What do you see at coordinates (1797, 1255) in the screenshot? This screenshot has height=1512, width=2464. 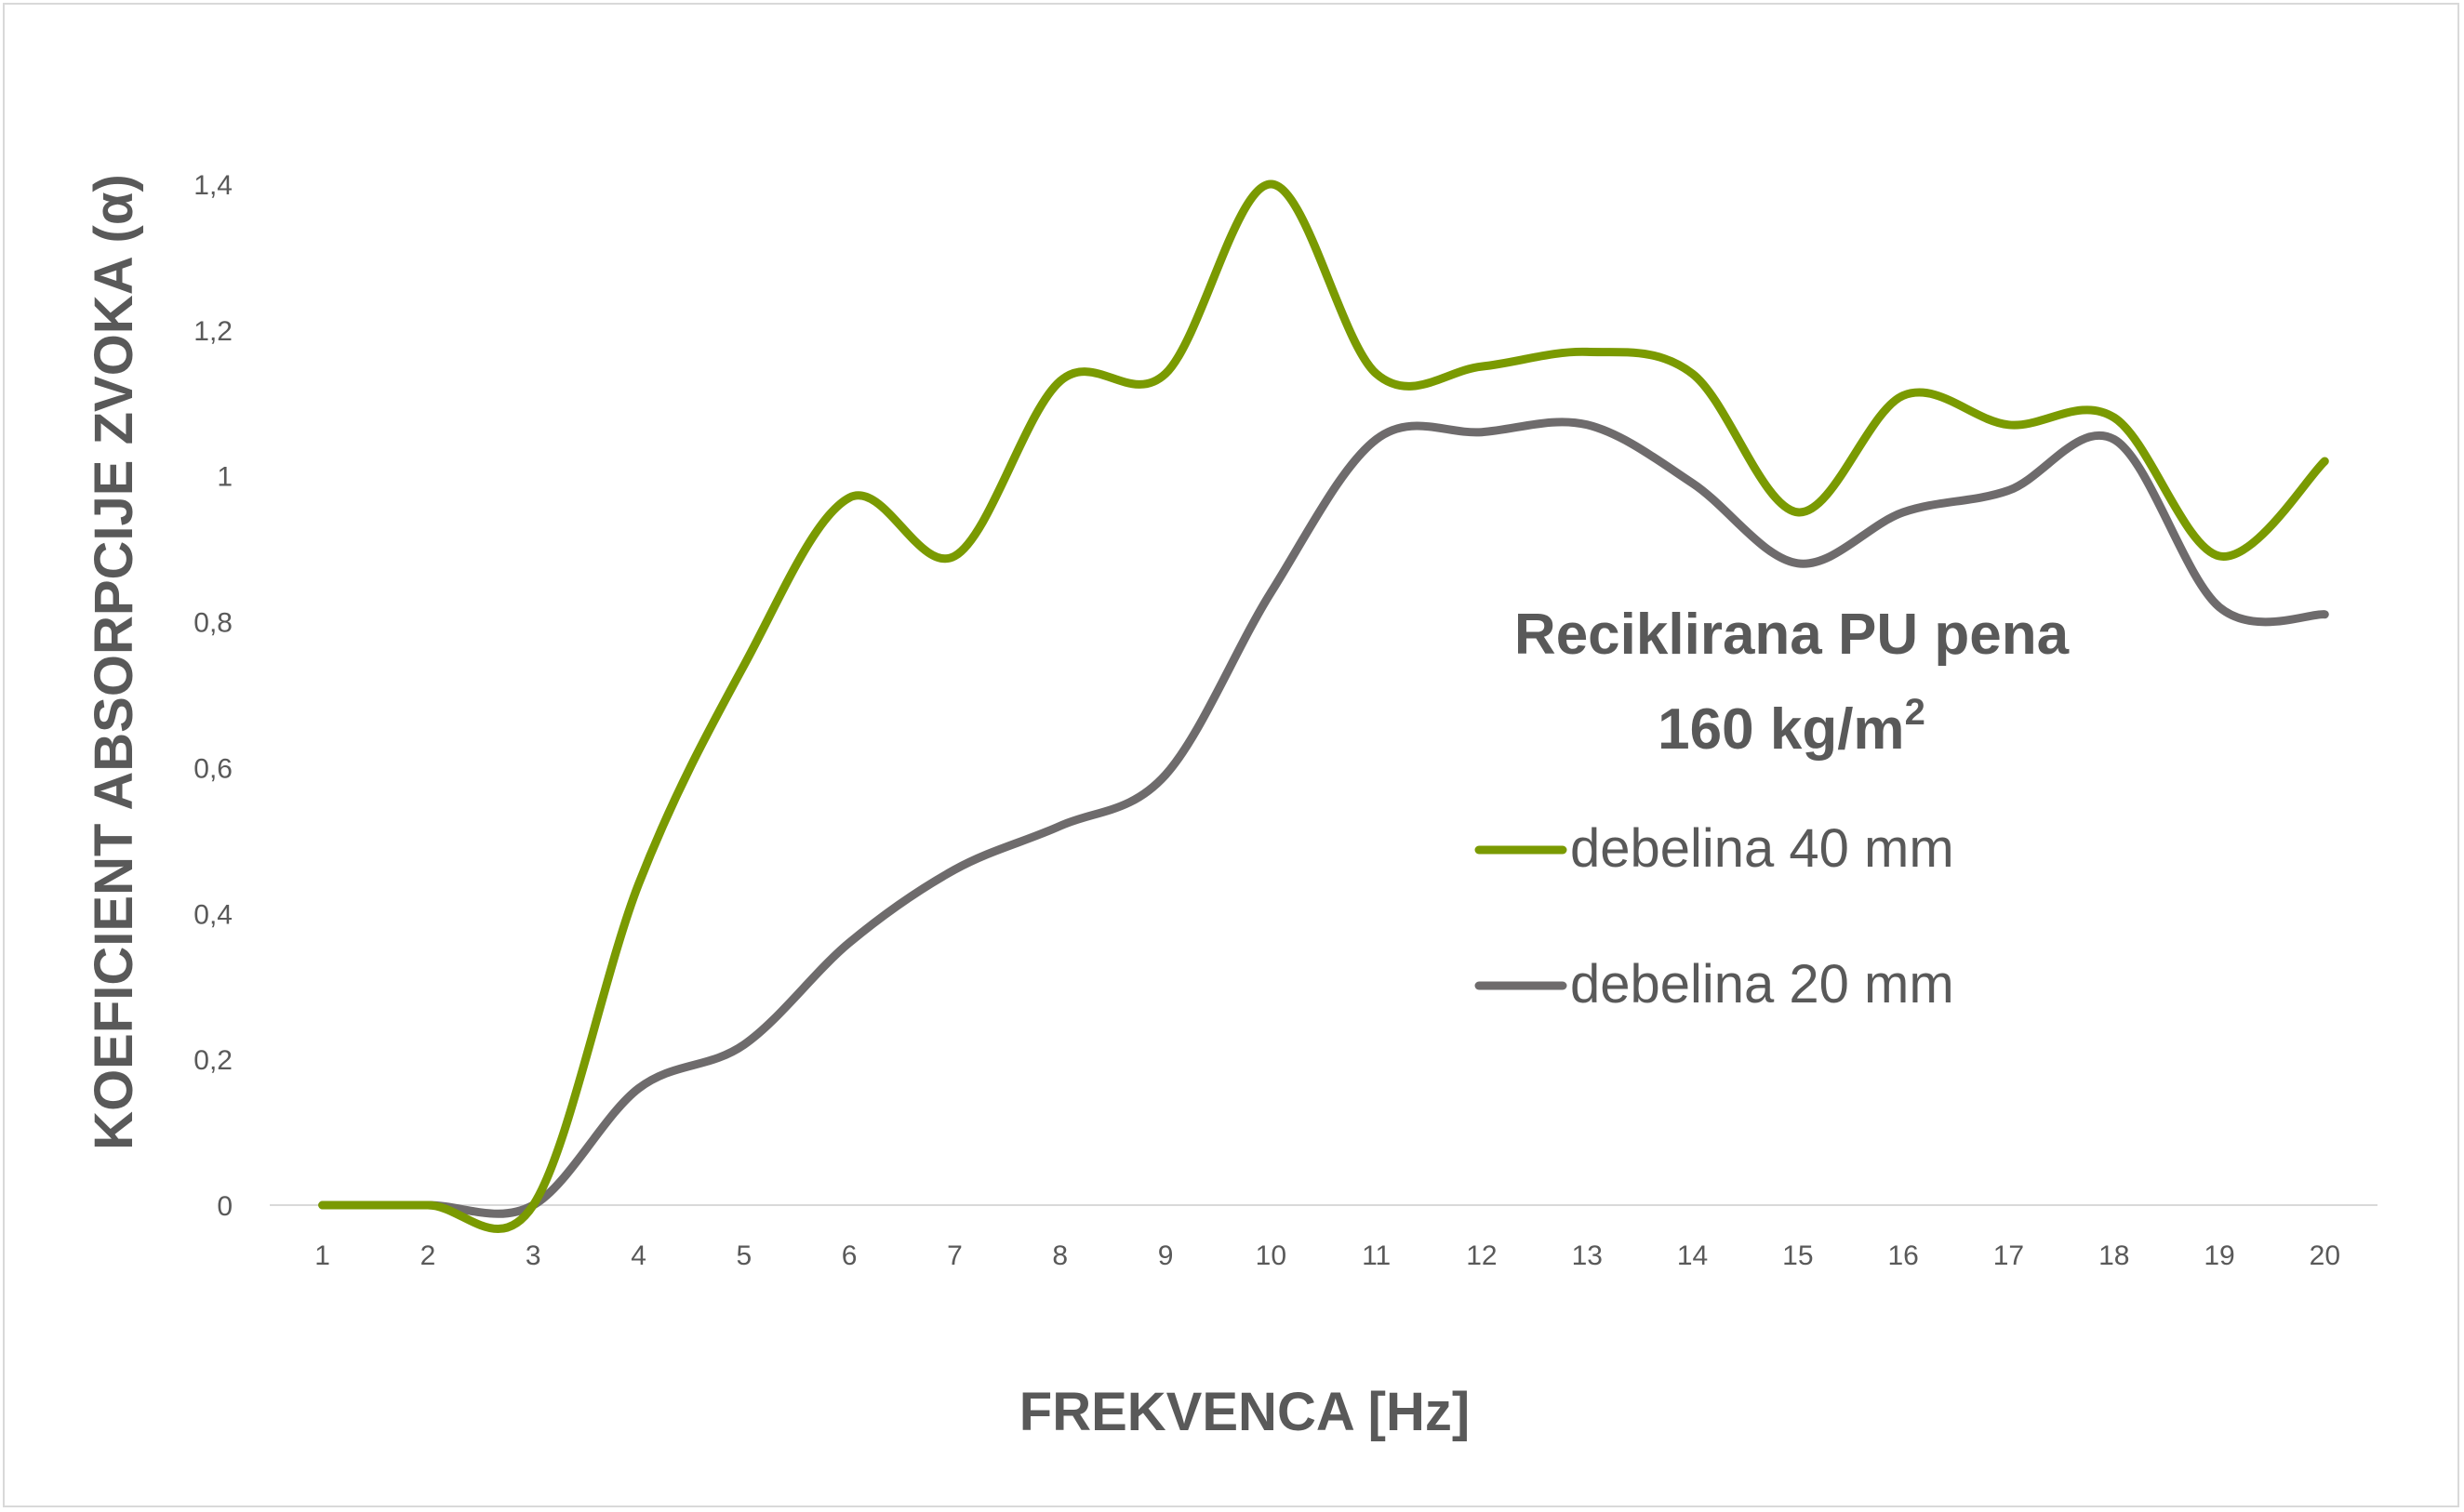 I see `x-tick-label: 15` at bounding box center [1797, 1255].